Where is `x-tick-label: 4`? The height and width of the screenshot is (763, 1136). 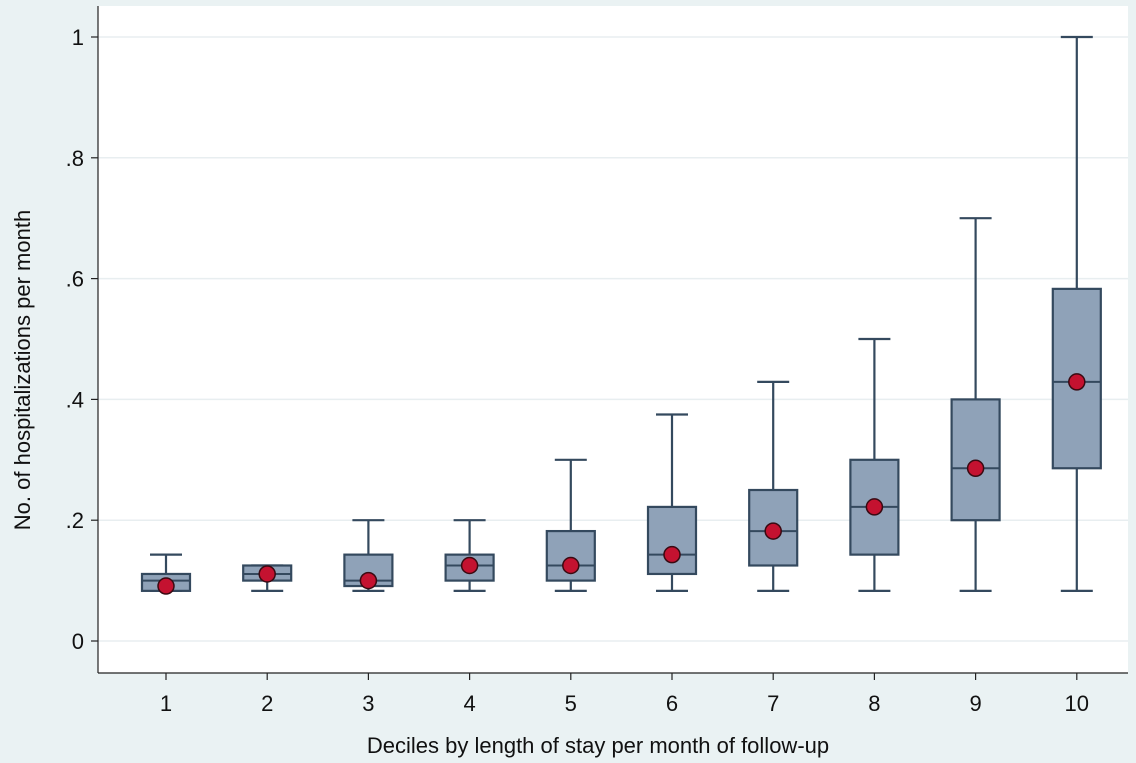
x-tick-label: 4 is located at coordinates (469, 703).